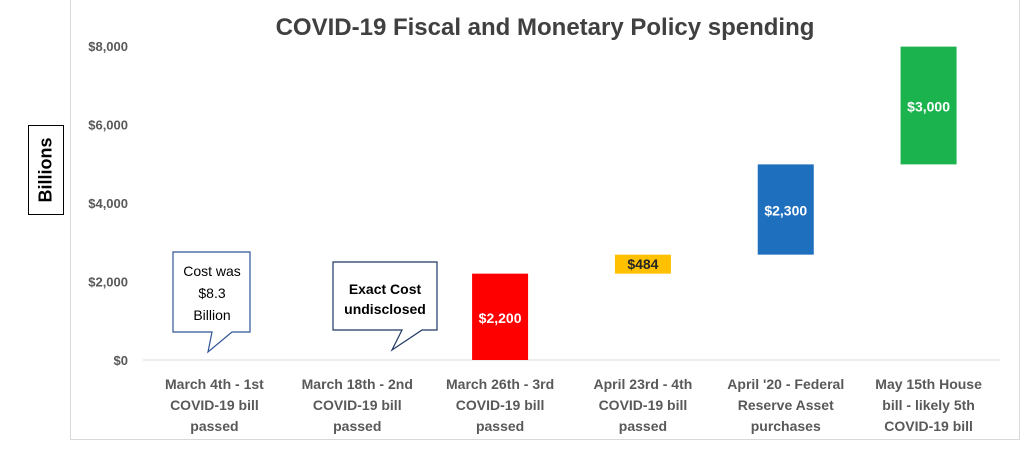 This screenshot has height=463, width=1024. What do you see at coordinates (786, 426) in the screenshot?
I see `category-label: purchases` at bounding box center [786, 426].